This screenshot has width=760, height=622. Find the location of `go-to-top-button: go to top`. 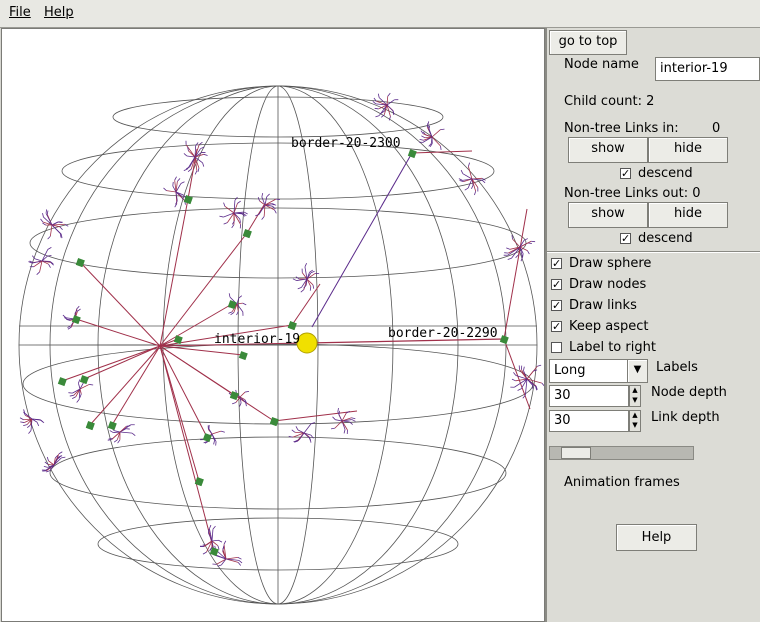

go-to-top-button: go to top is located at coordinates (588, 42).